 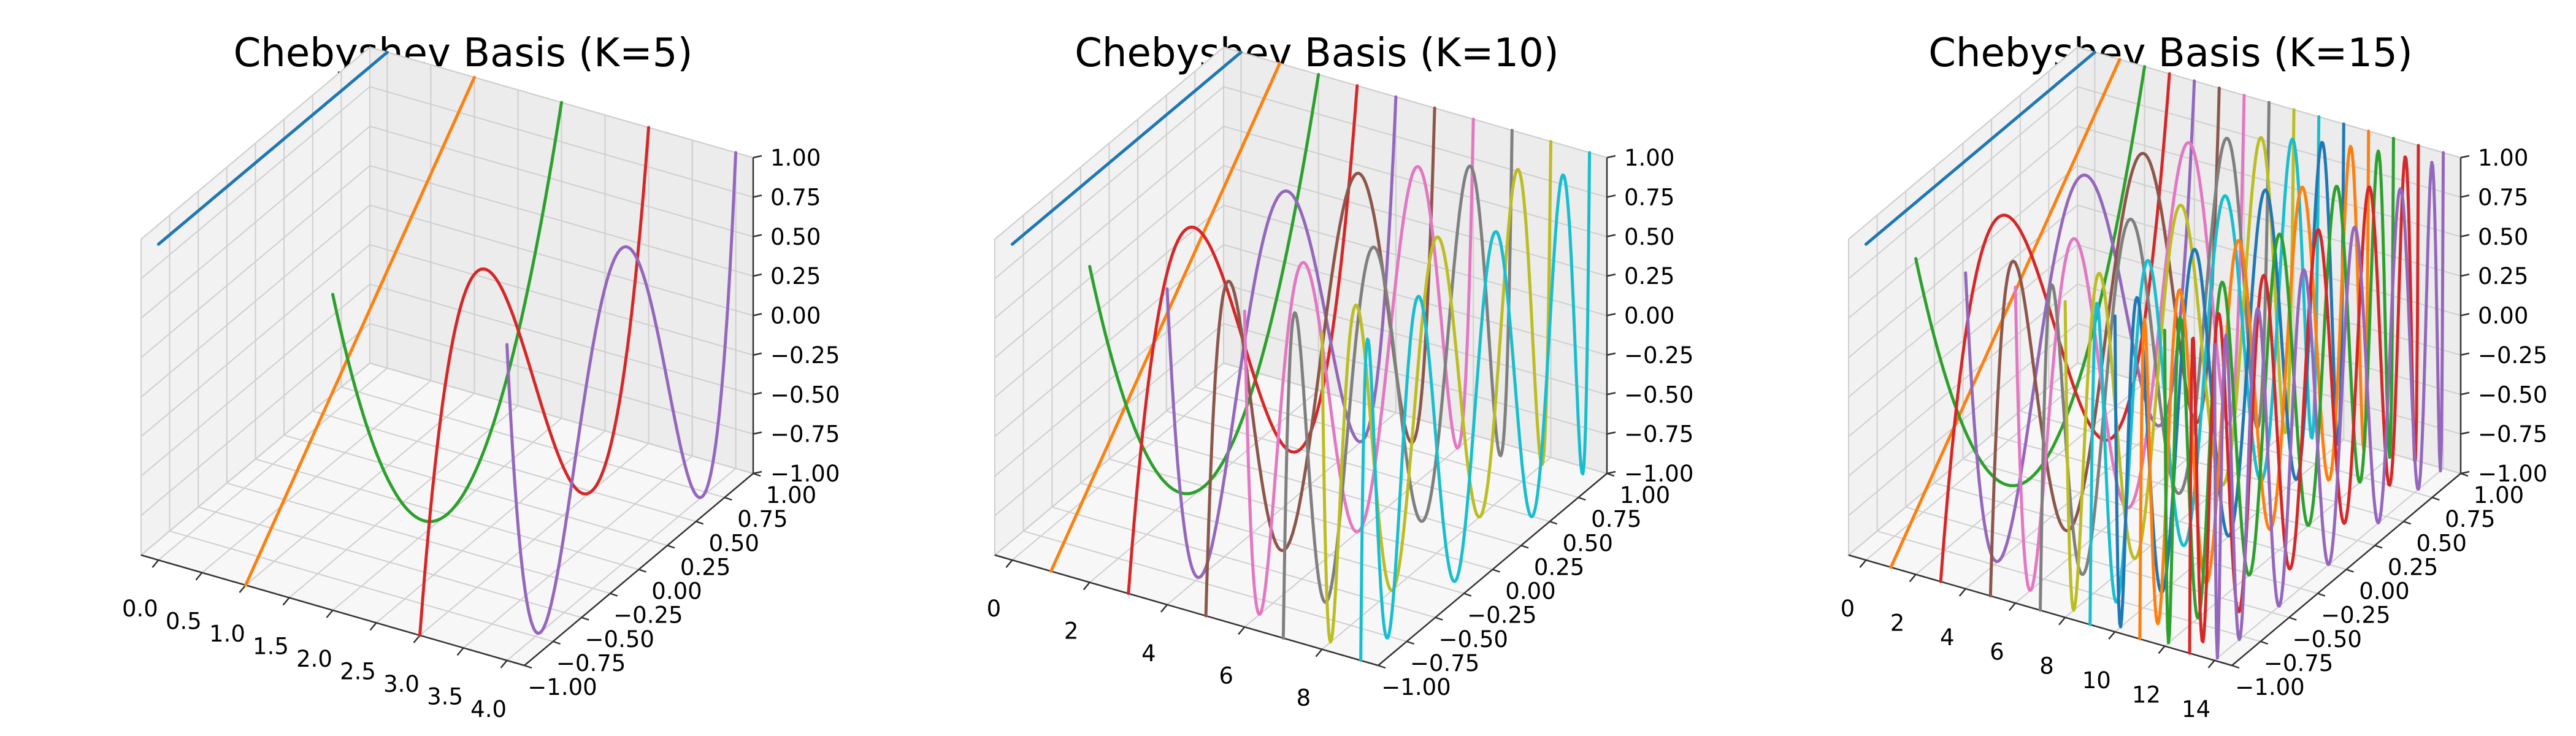 What do you see at coordinates (227, 634) in the screenshot?
I see `x-tick-label: 1.0` at bounding box center [227, 634].